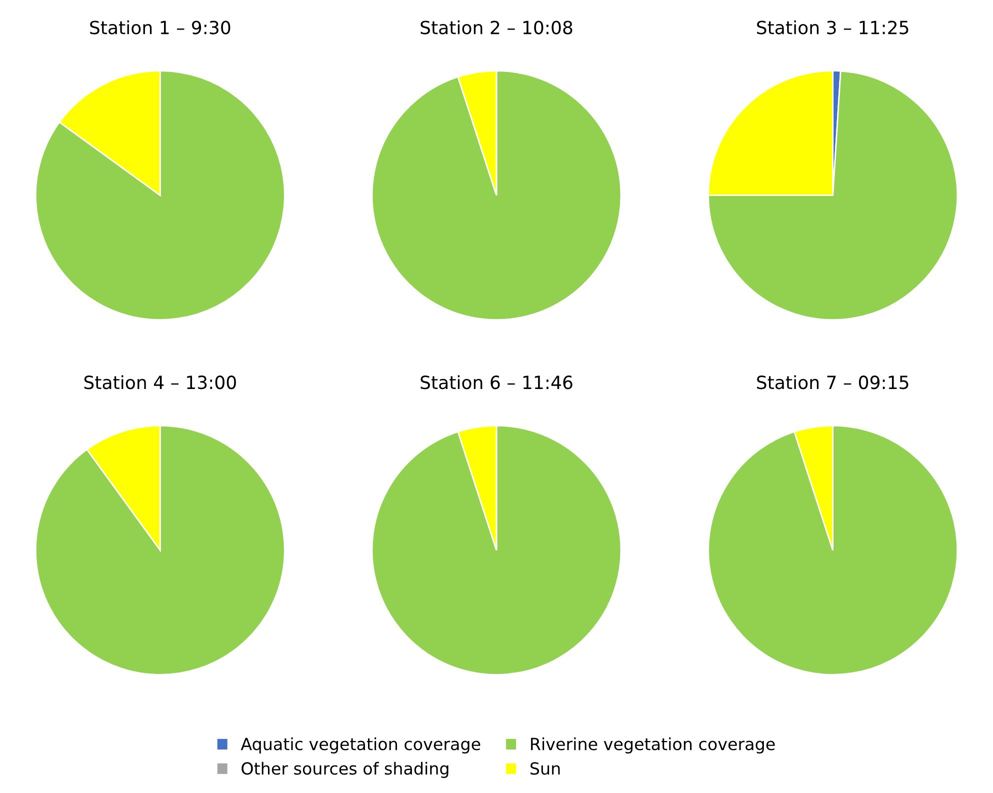 The width and height of the screenshot is (993, 793). I want to click on legend-label: Aquatic vegetation coverage, so click(360, 745).